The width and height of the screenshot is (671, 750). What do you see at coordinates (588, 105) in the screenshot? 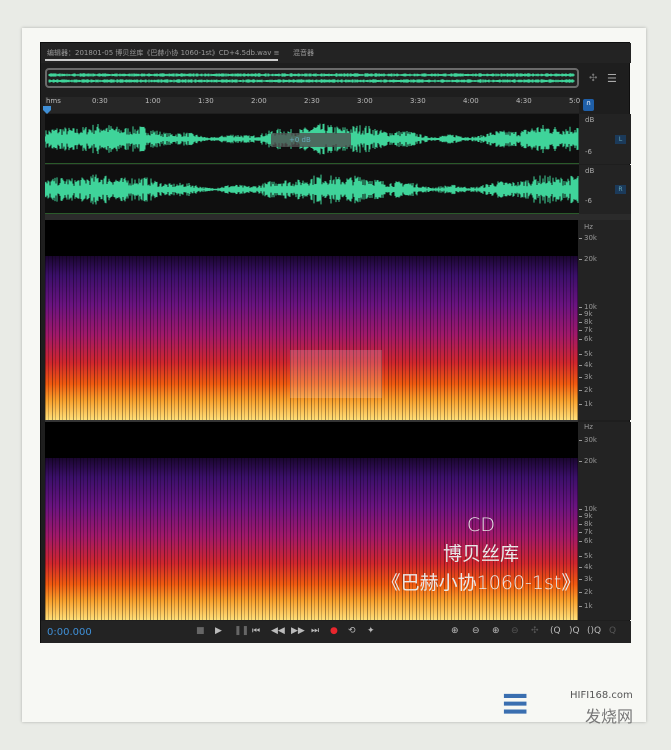
I see `snap-magnet-icon: ∩` at bounding box center [588, 105].